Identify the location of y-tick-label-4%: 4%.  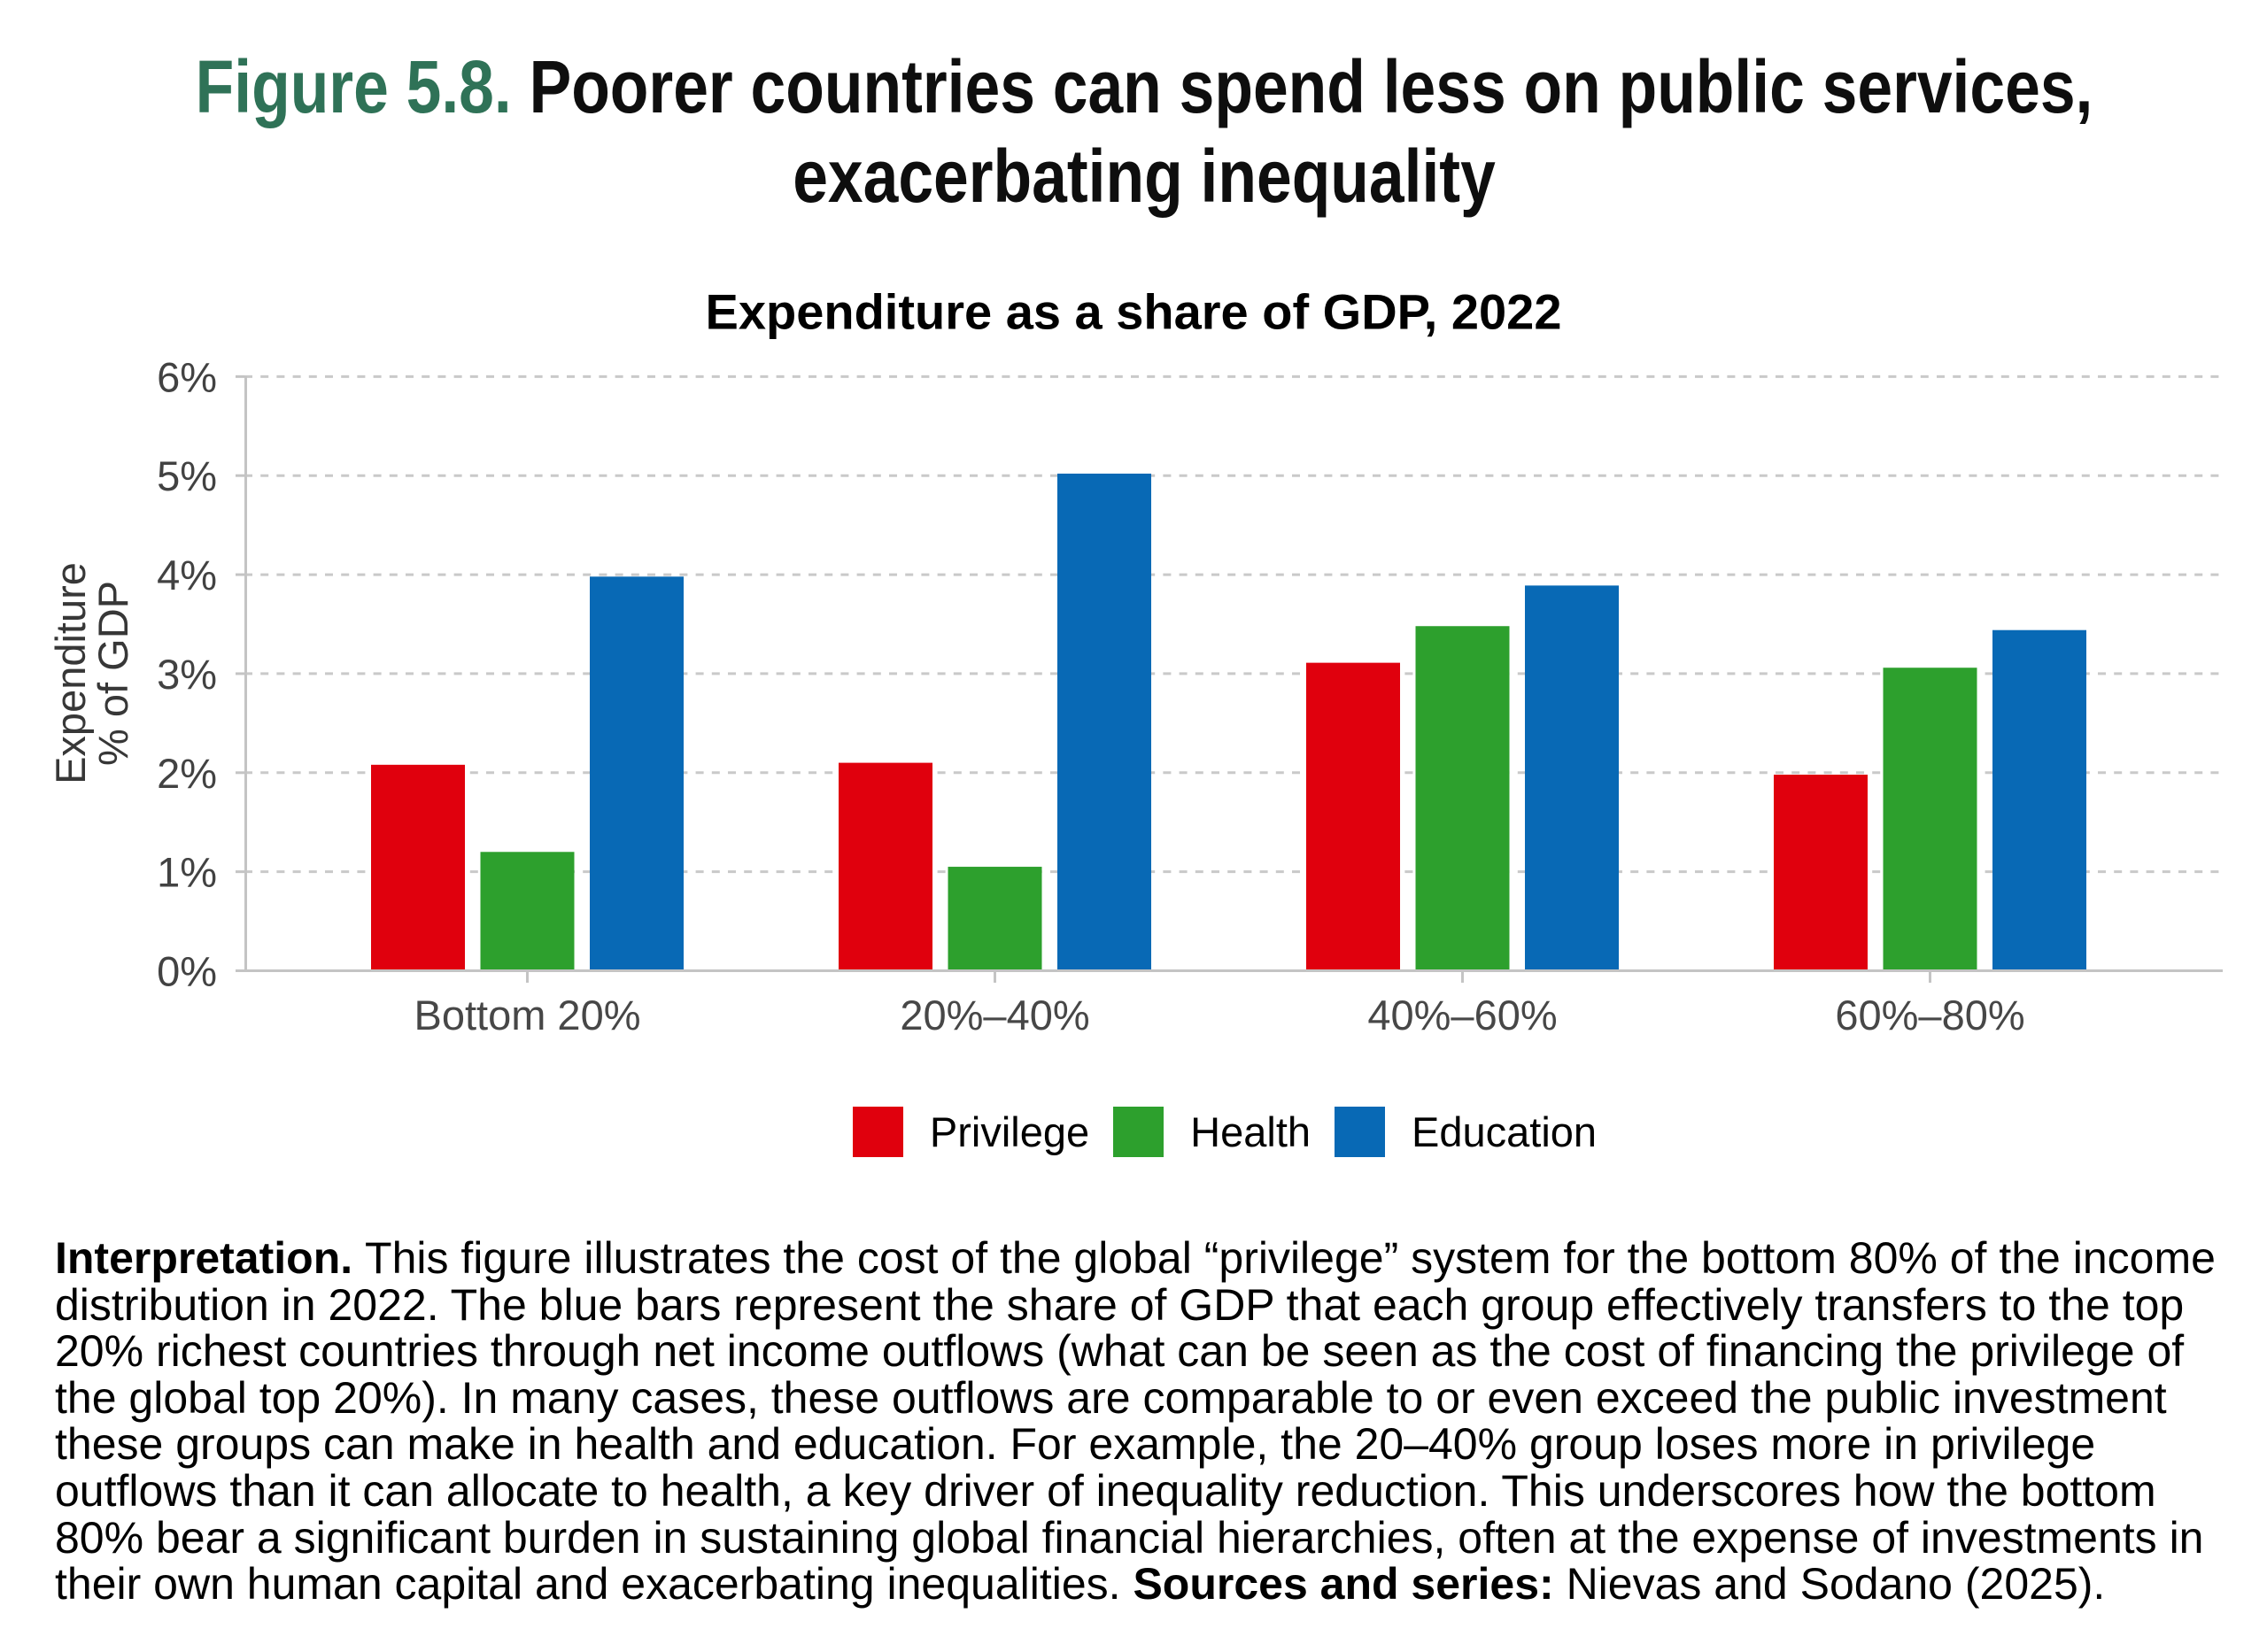
(187, 575).